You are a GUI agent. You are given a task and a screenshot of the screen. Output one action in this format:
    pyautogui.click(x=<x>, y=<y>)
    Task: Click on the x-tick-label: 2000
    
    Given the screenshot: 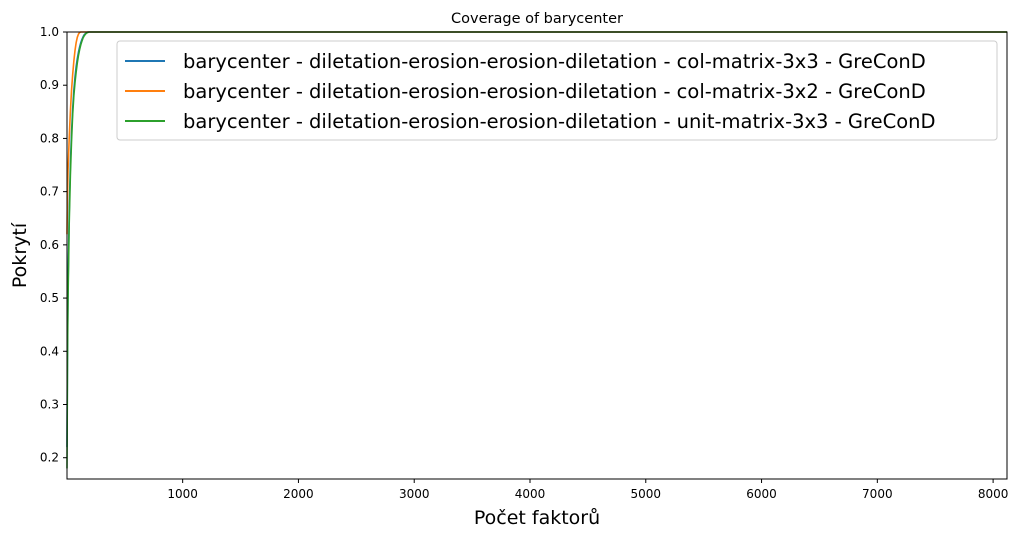 What is the action you would take?
    pyautogui.click(x=298, y=494)
    